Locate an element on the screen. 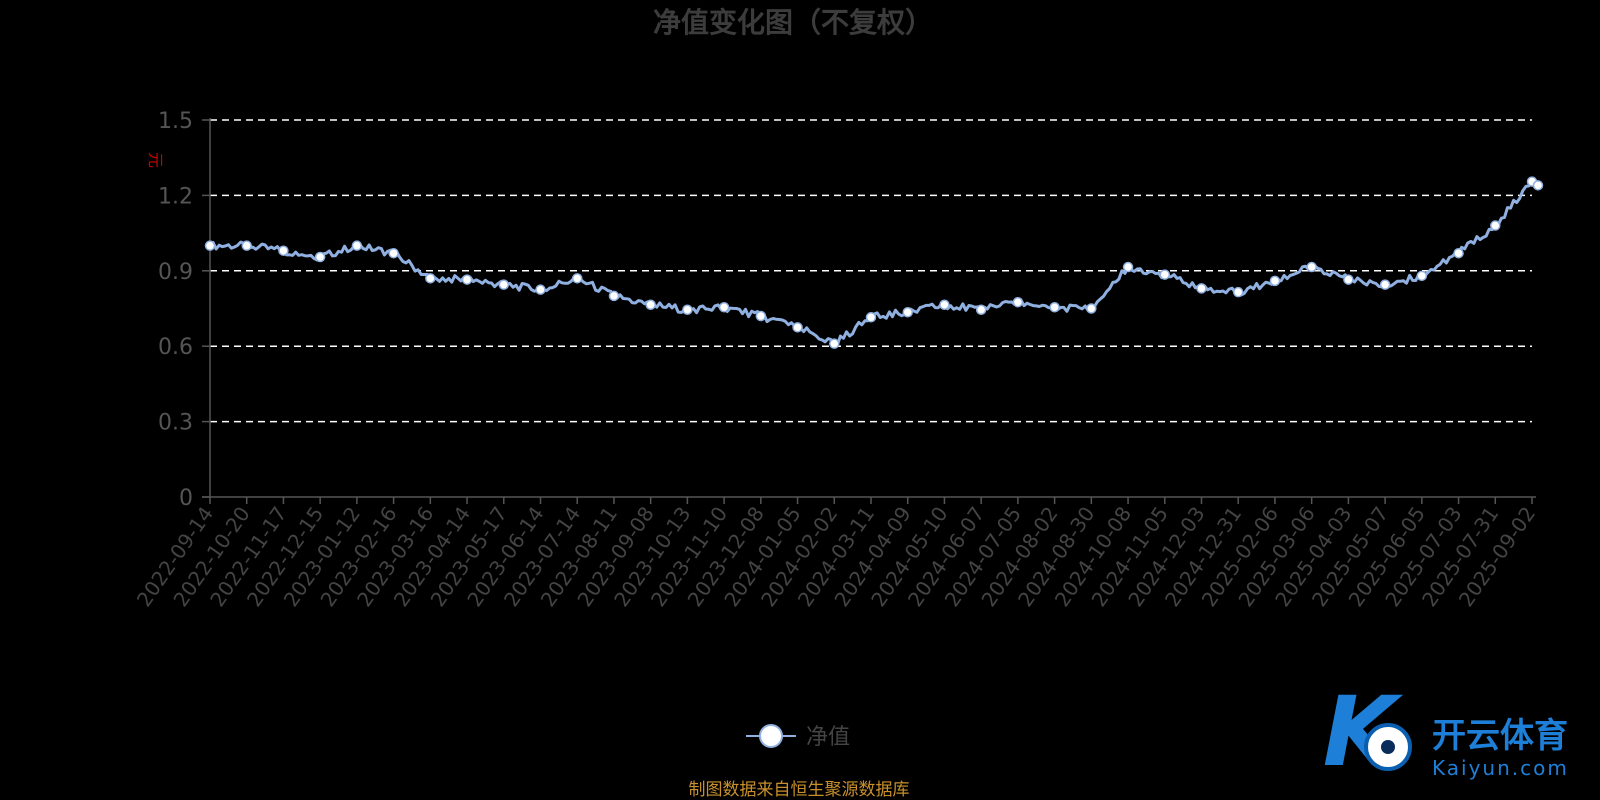 This screenshot has width=1600, height=800. y-axis-unit: 元 is located at coordinates (155, 160).